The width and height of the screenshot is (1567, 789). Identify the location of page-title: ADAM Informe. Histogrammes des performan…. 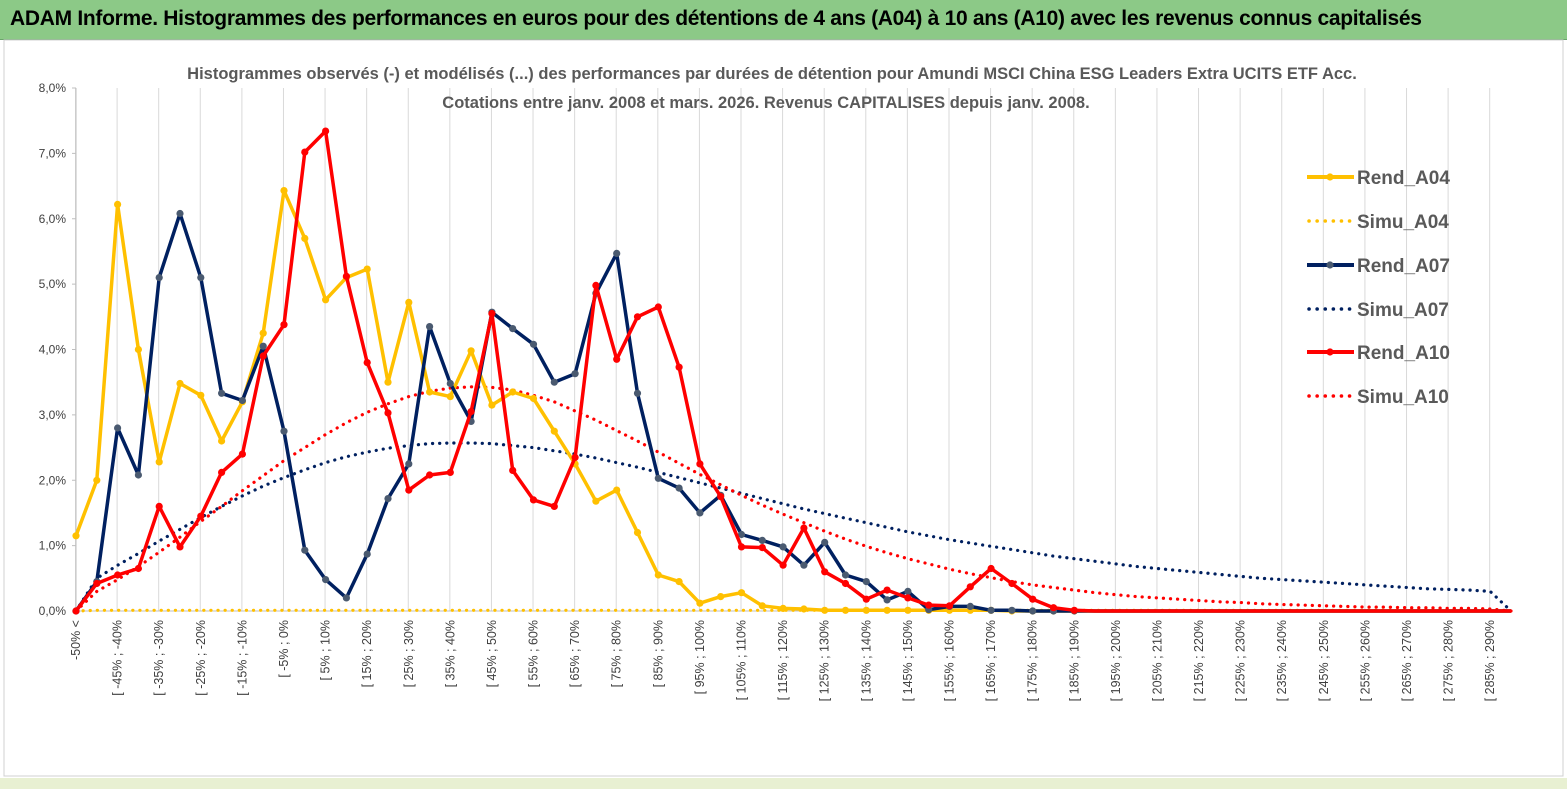
(716, 18).